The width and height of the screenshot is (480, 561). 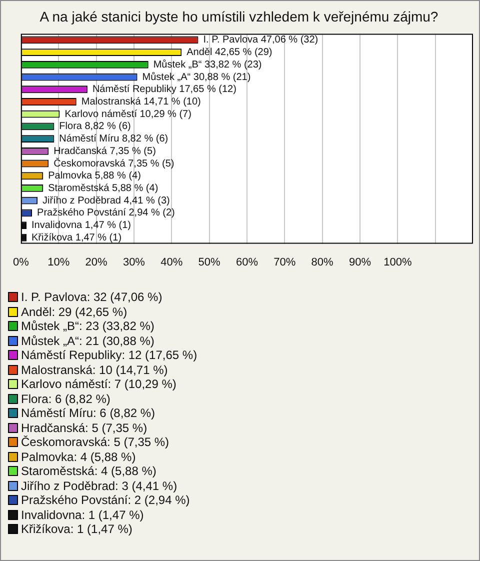 What do you see at coordinates (360, 262) in the screenshot?
I see `x-tick-label: 90%` at bounding box center [360, 262].